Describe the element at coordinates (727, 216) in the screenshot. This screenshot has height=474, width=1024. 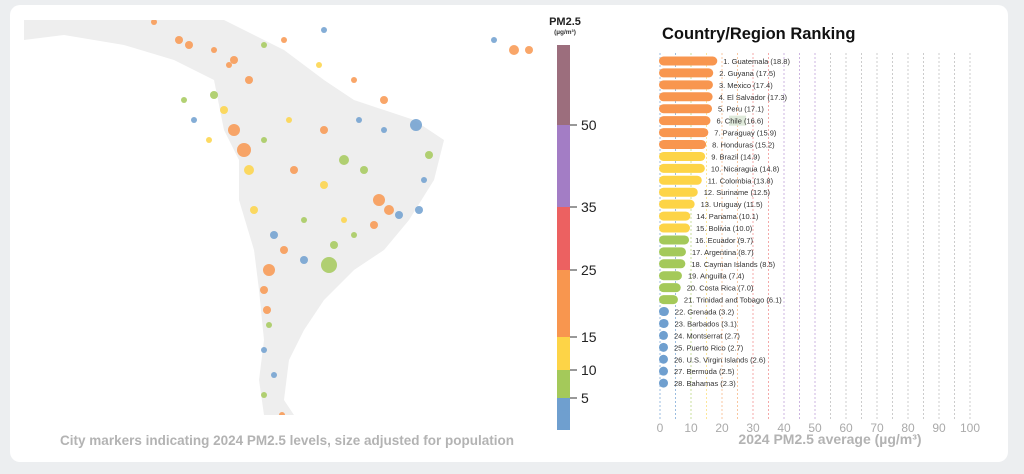
I see `bar-label: 14. Panama (10.1)` at that location.